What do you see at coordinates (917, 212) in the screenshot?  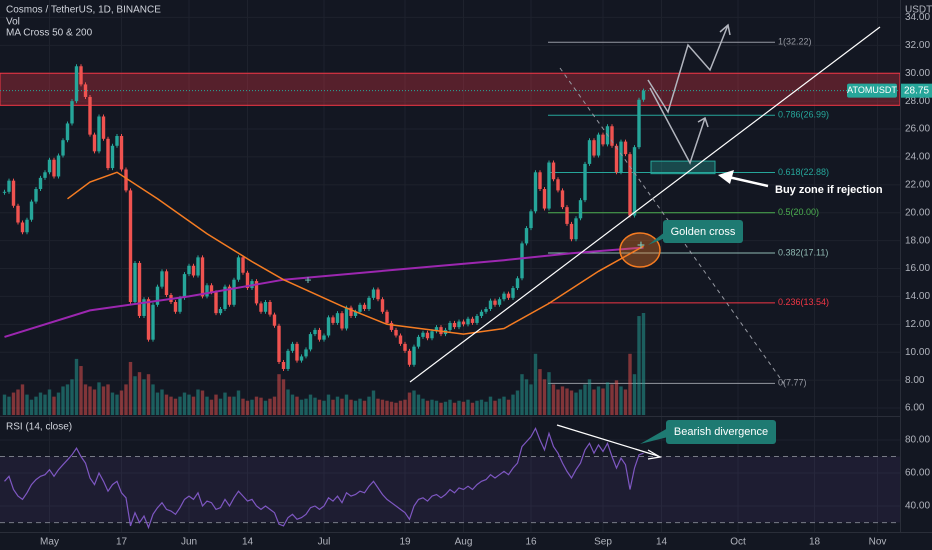 I see `y-tick-label: 20.00` at bounding box center [917, 212].